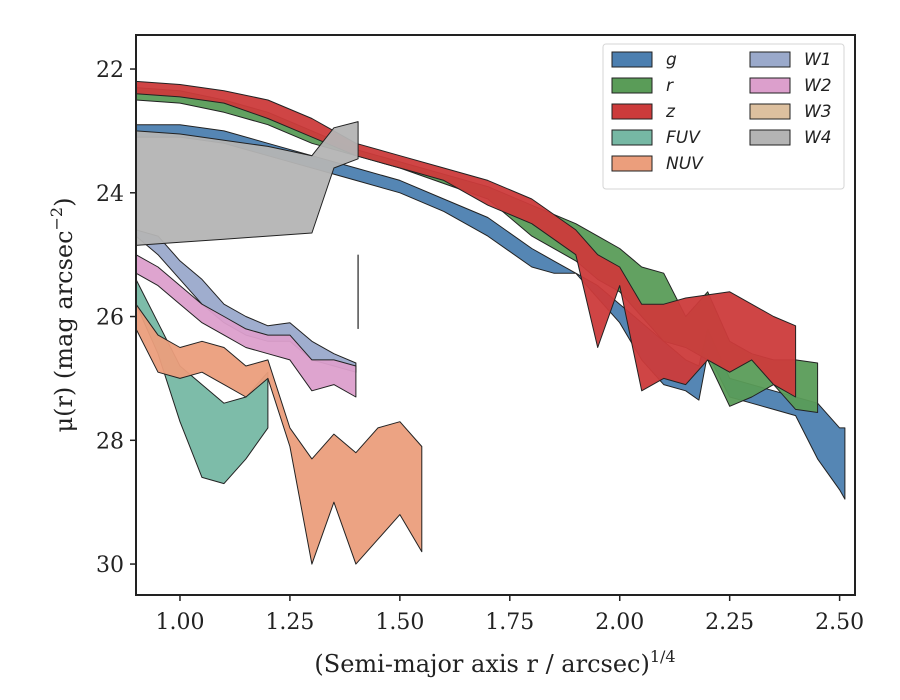 The image size is (900, 700). What do you see at coordinates (481, 664) in the screenshot?
I see `x-axis-label-main: (Semi-major axis r / arcsec)` at bounding box center [481, 664].